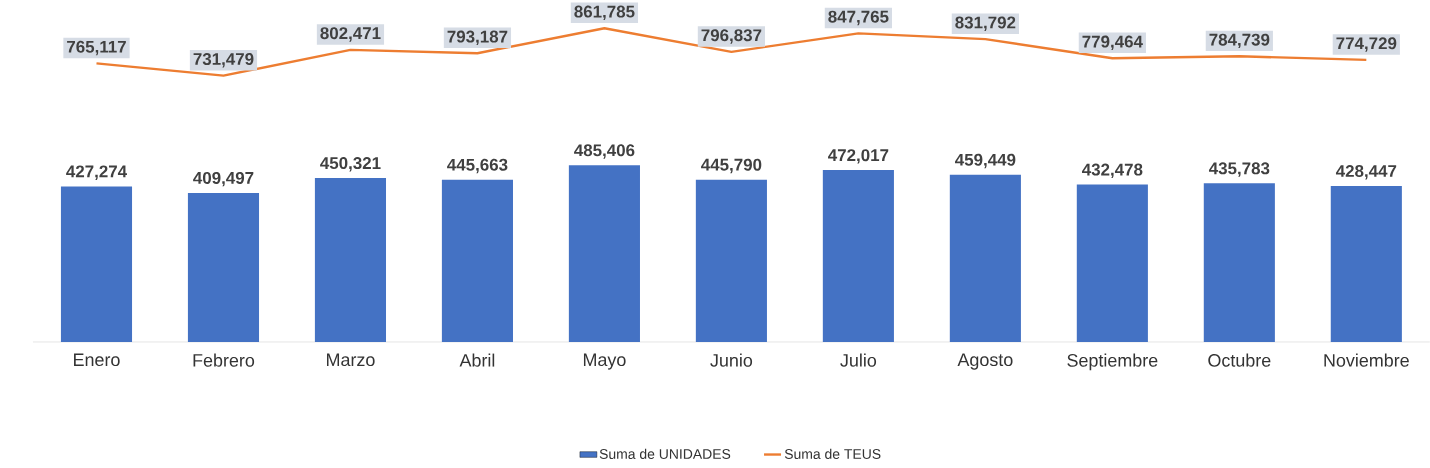  I want to click on data-label: 428,447, so click(1366, 172).